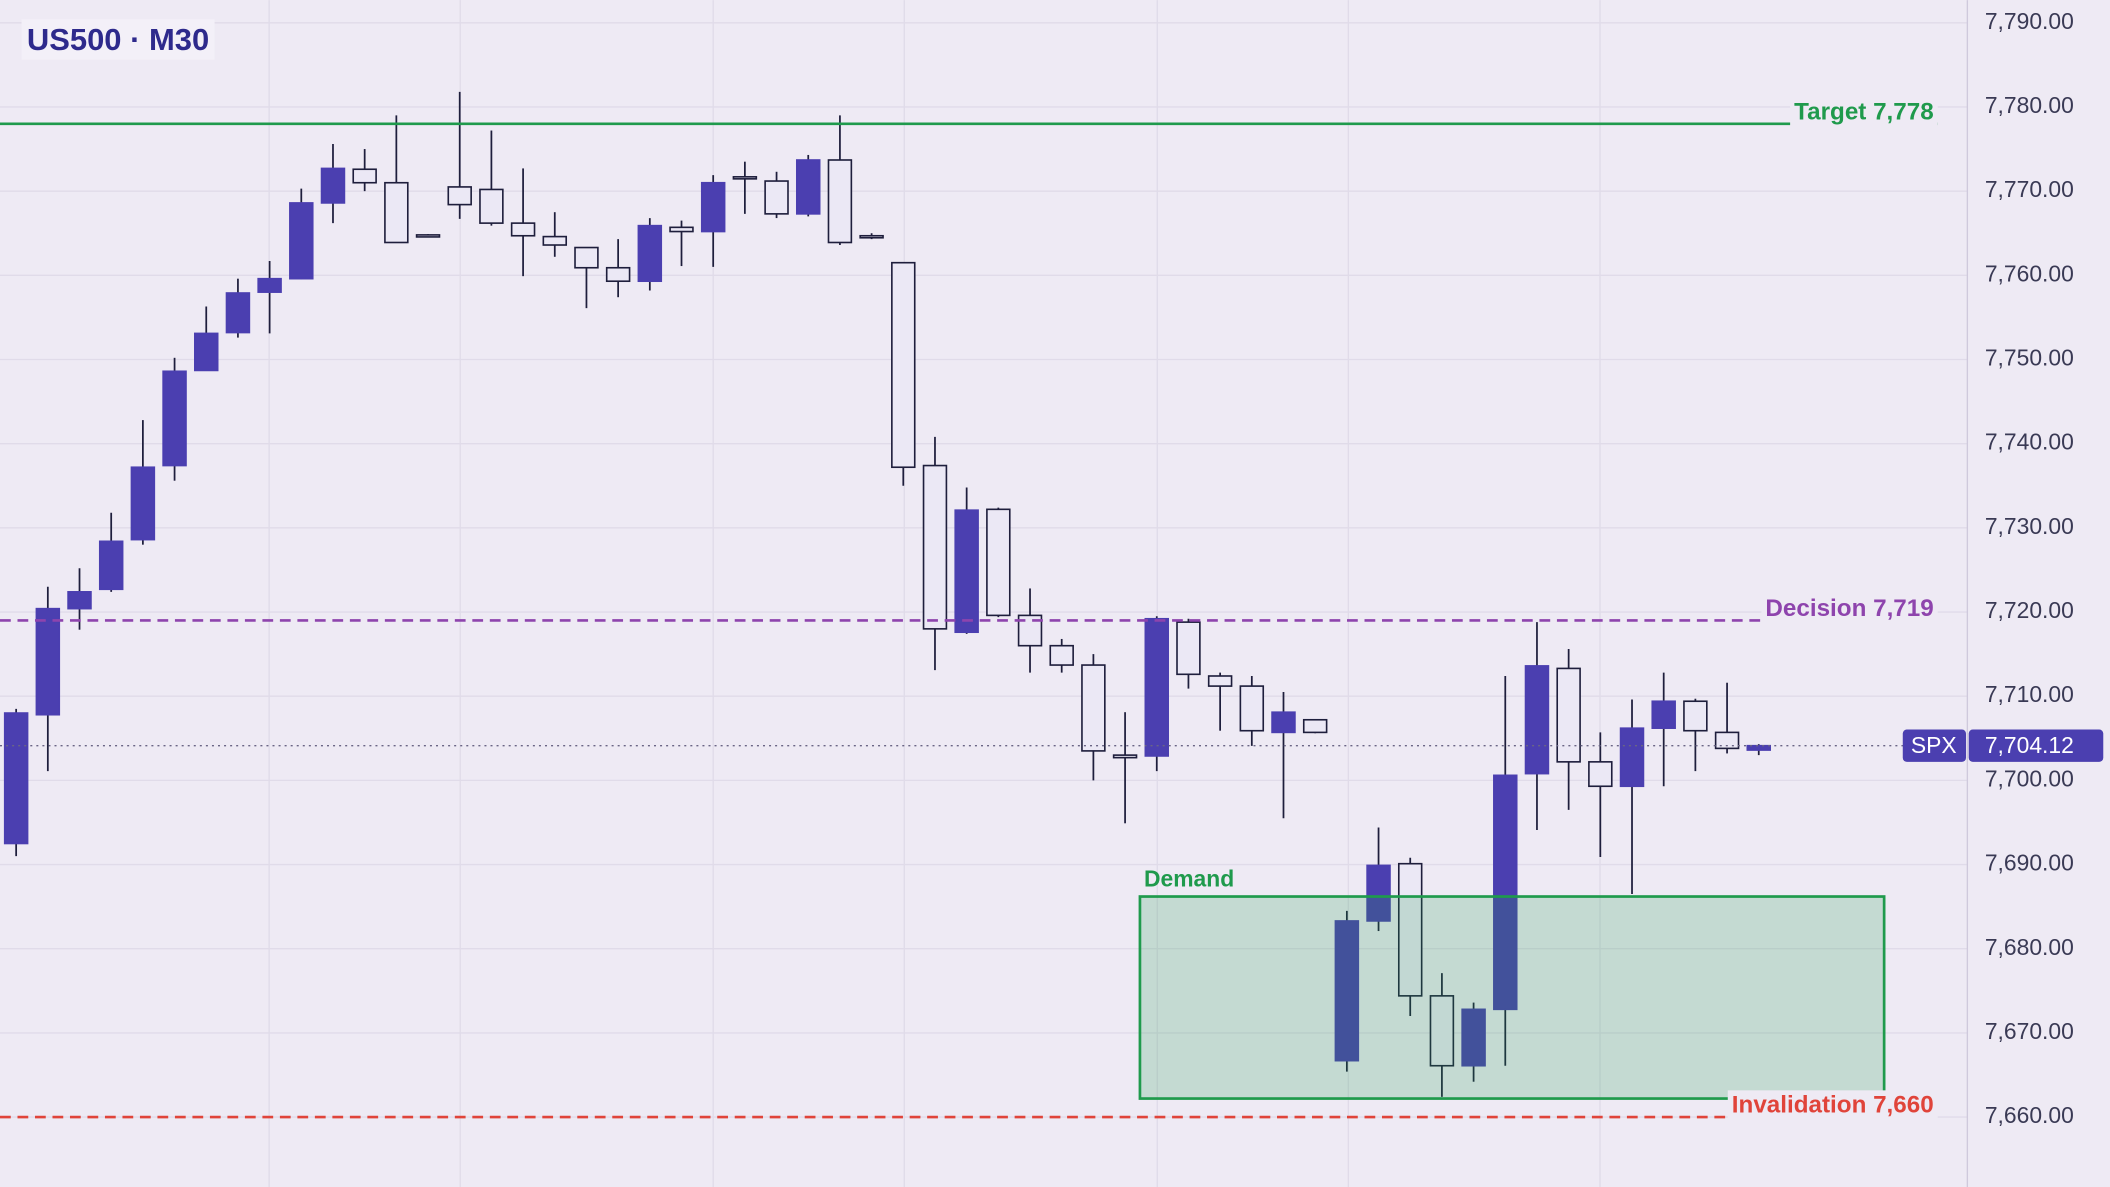  What do you see at coordinates (2029, 778) in the screenshot?
I see `y-tick-label: 7,700.00` at bounding box center [2029, 778].